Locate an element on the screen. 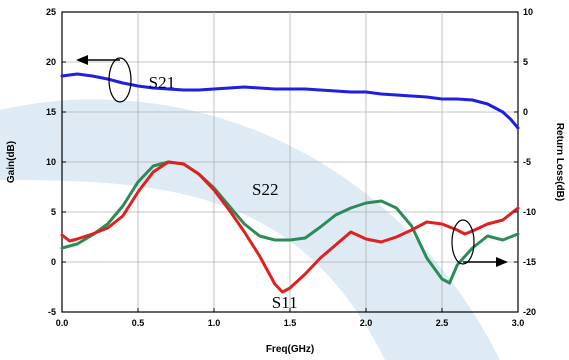  annotation-s11: S11 is located at coordinates (285, 302).